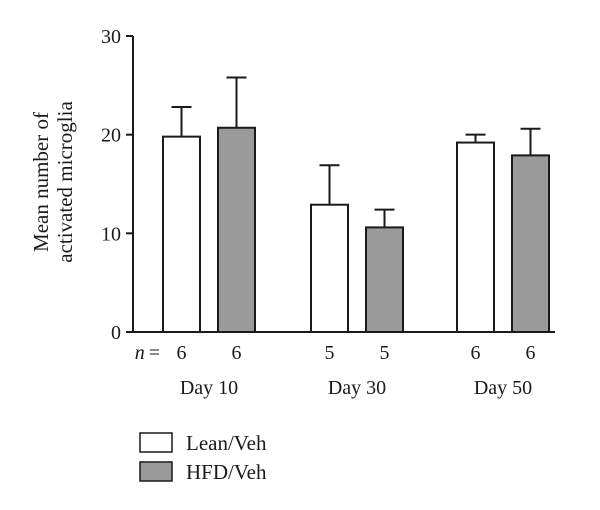  What do you see at coordinates (111, 37) in the screenshot?
I see `y-tick-label: 30` at bounding box center [111, 37].